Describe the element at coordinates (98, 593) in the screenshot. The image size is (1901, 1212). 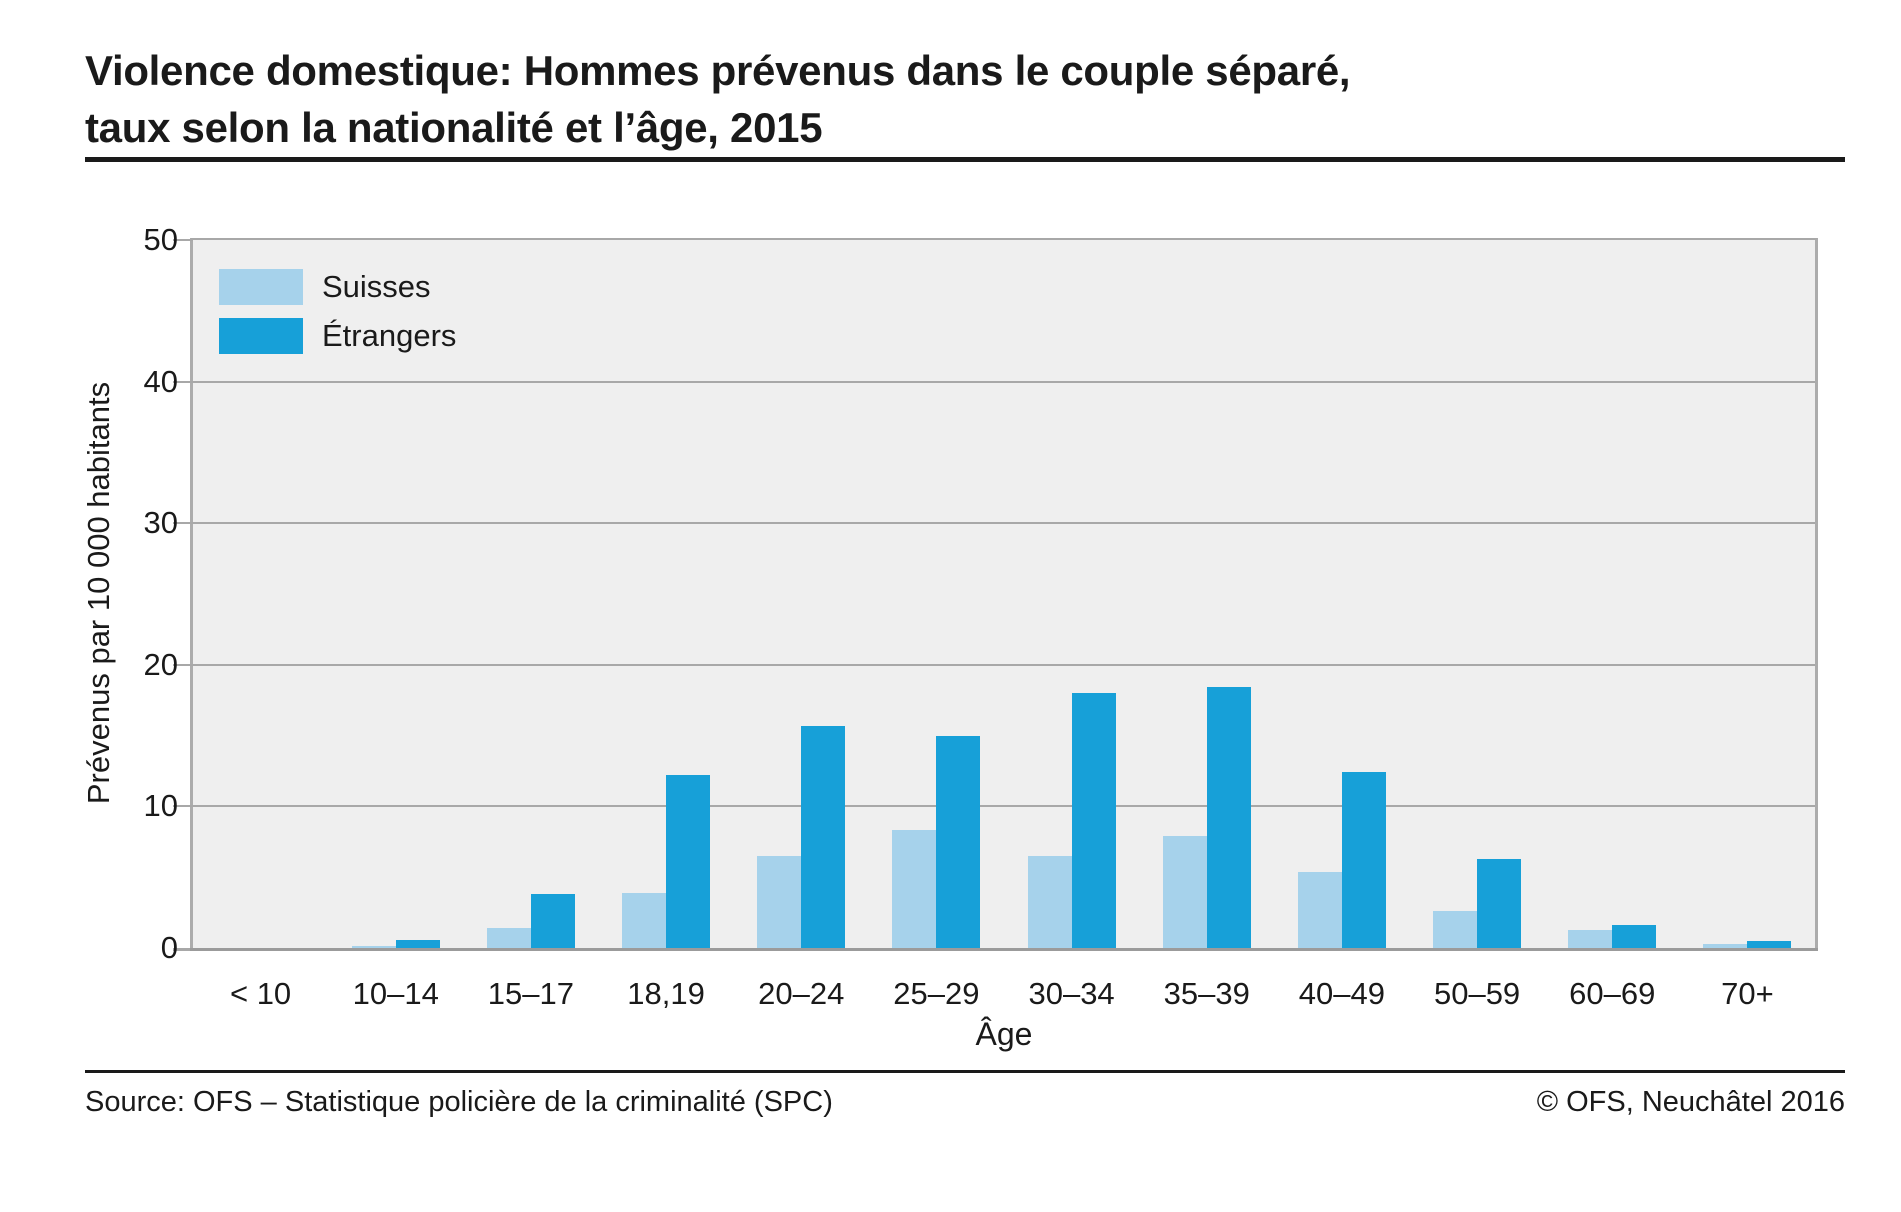
I see `y-axis-title: Prévenus par 10 000 habitants` at that location.